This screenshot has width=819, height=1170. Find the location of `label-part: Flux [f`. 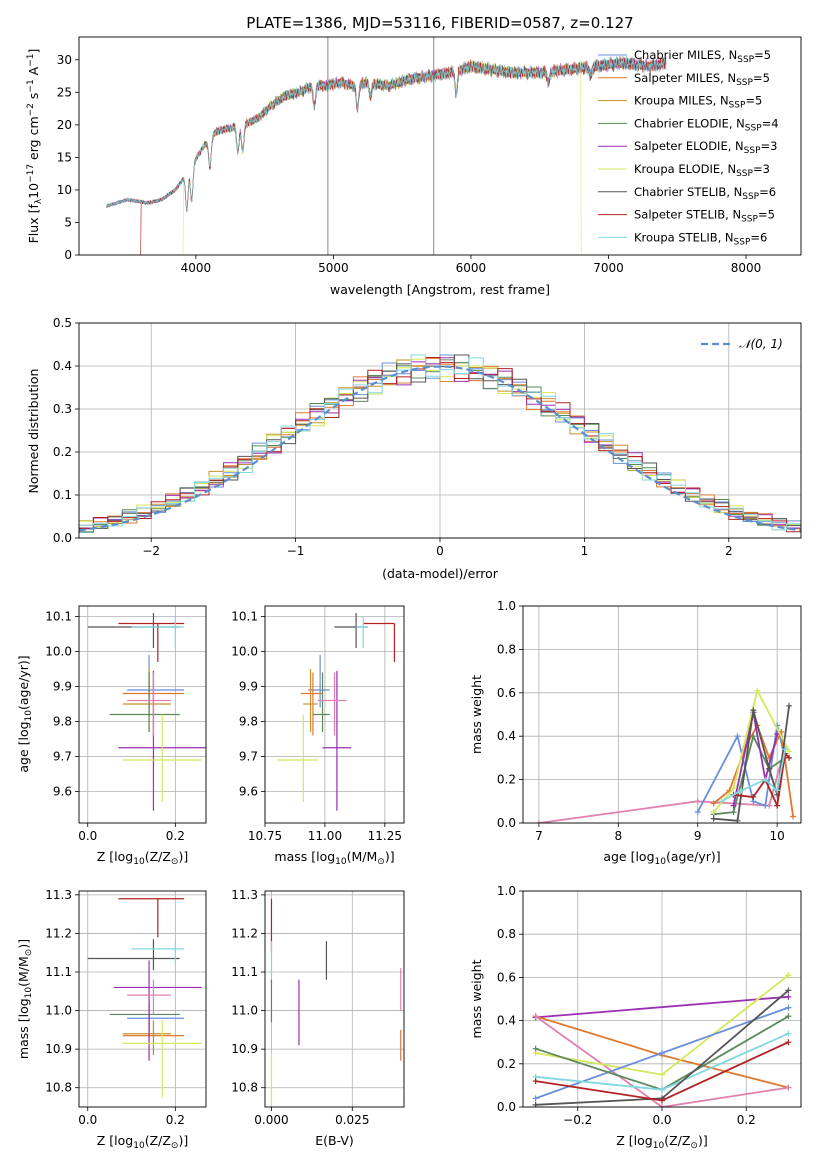

label-part: Flux [f is located at coordinates (33, 224).